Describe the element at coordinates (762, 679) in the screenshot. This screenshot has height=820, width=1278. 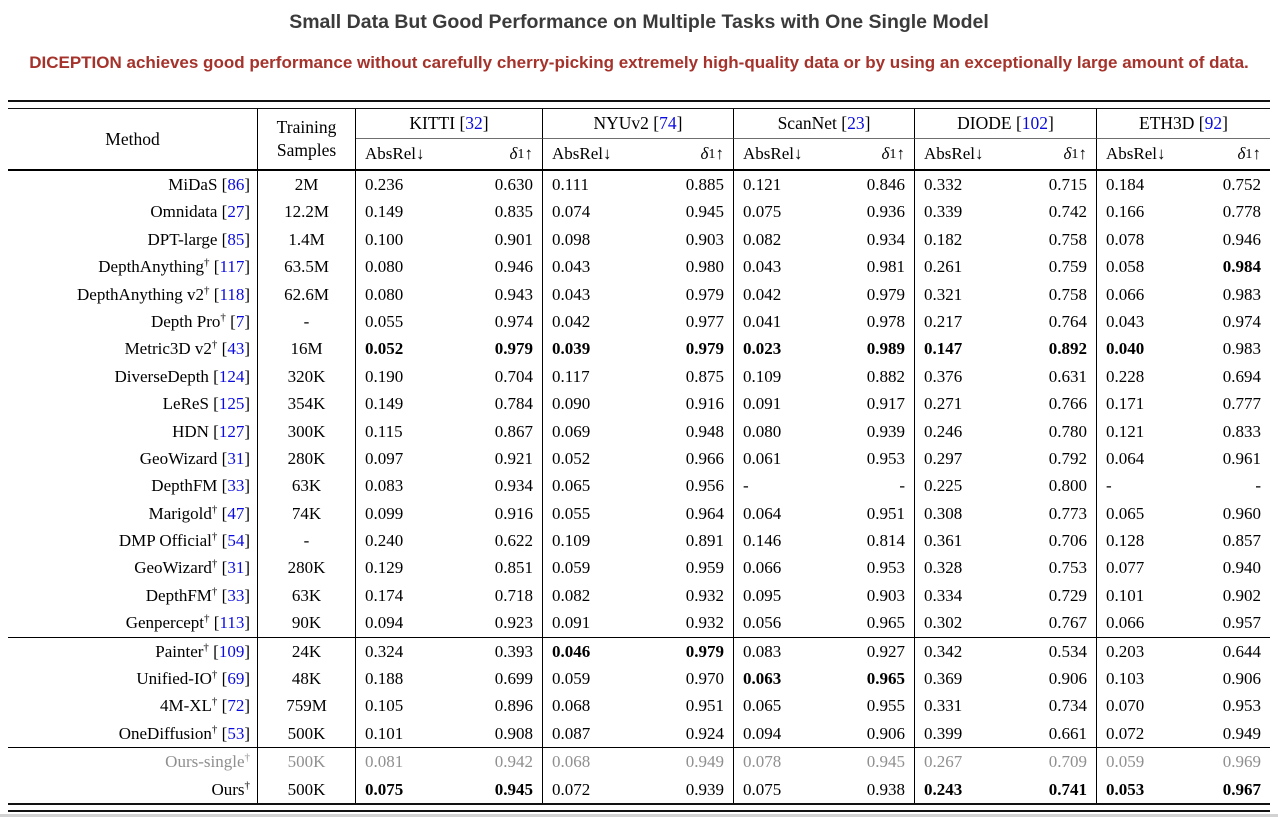
I see `value-cell: 0.063` at that location.